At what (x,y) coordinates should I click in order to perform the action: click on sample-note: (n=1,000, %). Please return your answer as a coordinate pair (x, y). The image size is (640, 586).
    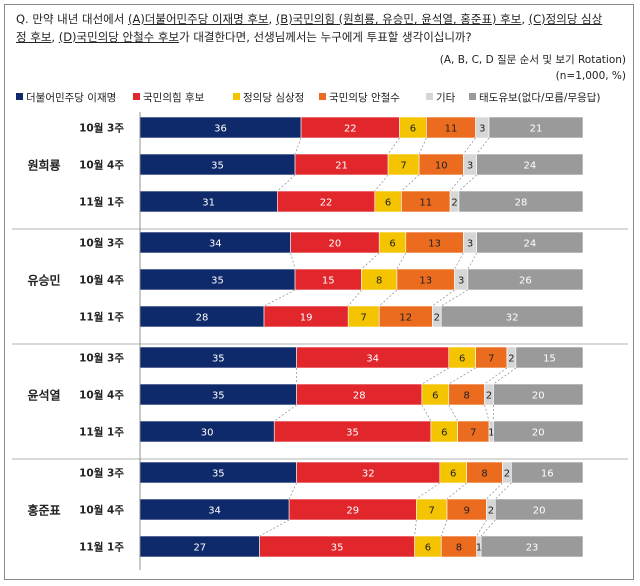
    Looking at the image, I should click on (590, 76).